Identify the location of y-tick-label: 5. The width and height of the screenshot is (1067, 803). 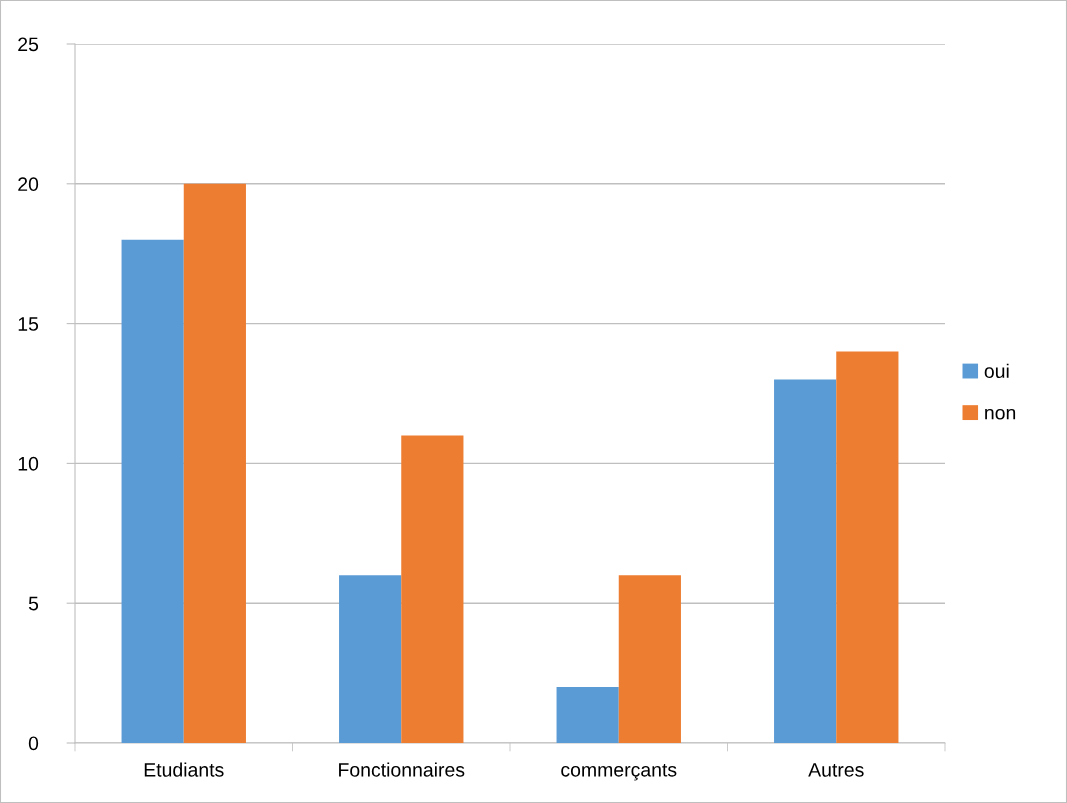
(33, 603).